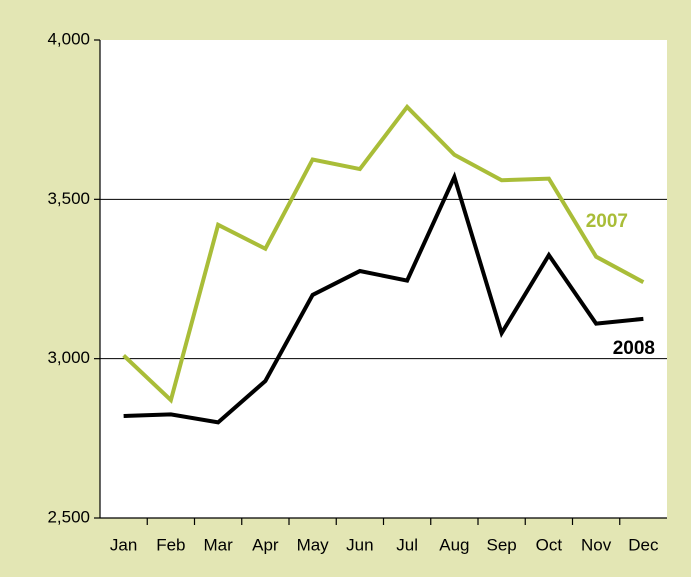 This screenshot has width=691, height=577. Describe the element at coordinates (68, 516) in the screenshot. I see `y-tick-label: 2,500` at that location.